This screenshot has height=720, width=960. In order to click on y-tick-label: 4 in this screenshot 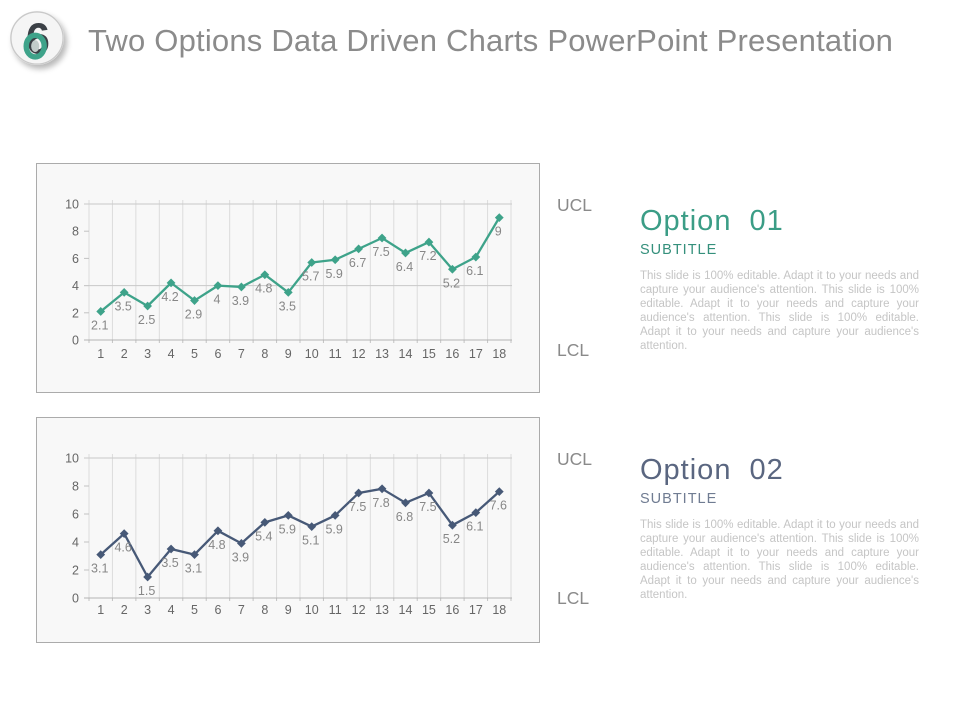, I will do `click(75, 286)`.